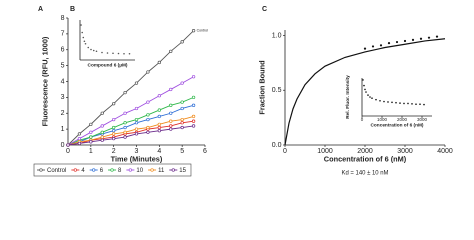  What do you see at coordinates (205, 151) in the screenshot?
I see `x-tick-label: 6` at bounding box center [205, 151].